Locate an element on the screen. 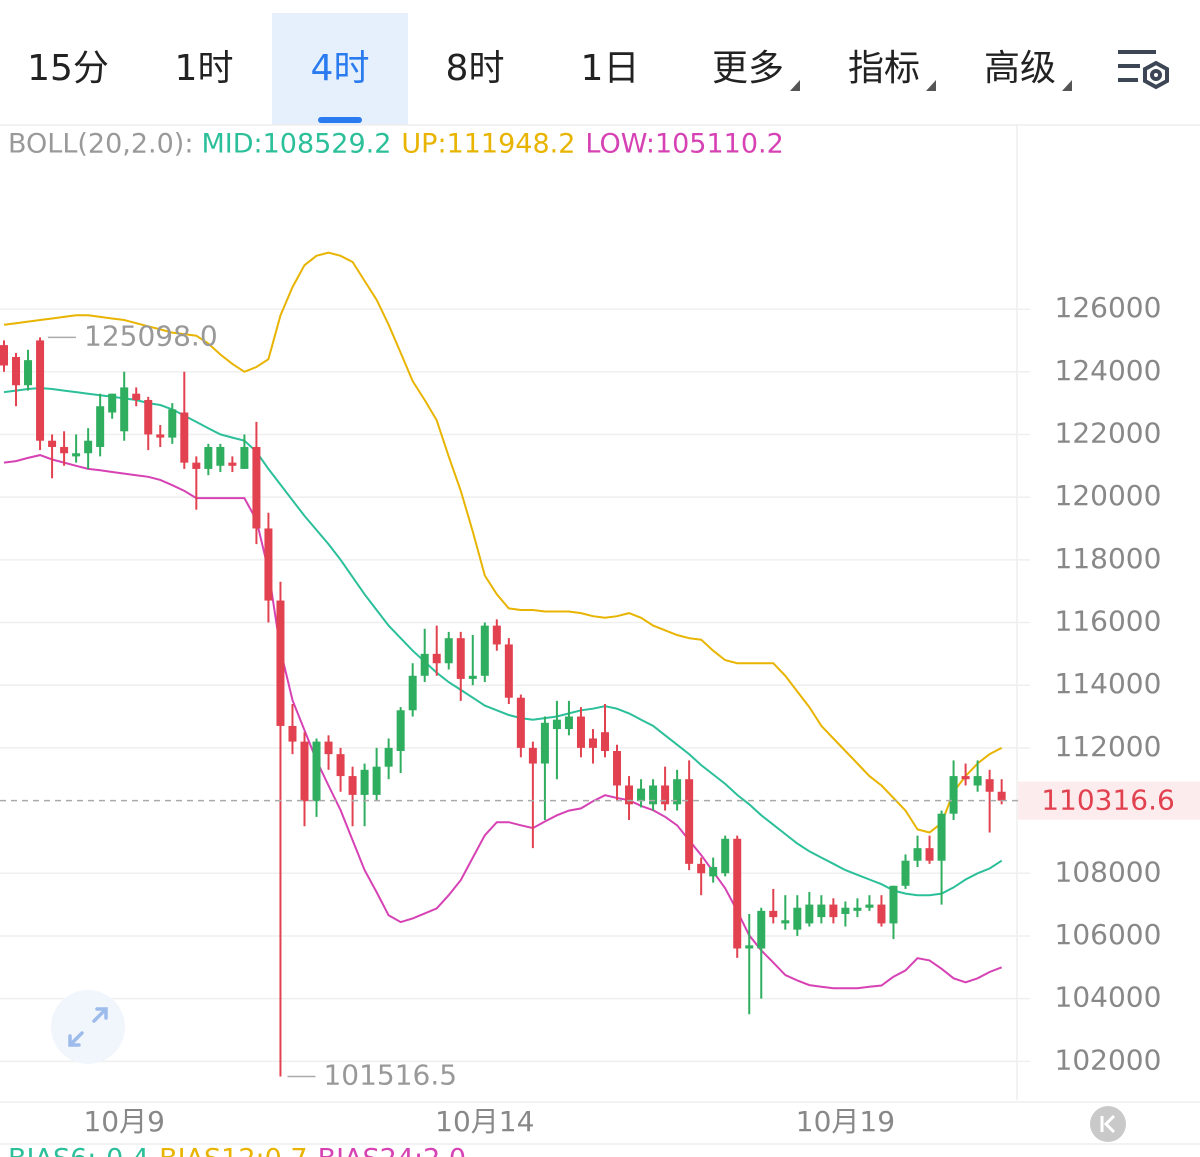 The image size is (1200, 1157). y-tick-label: 106000 is located at coordinates (1108, 934).